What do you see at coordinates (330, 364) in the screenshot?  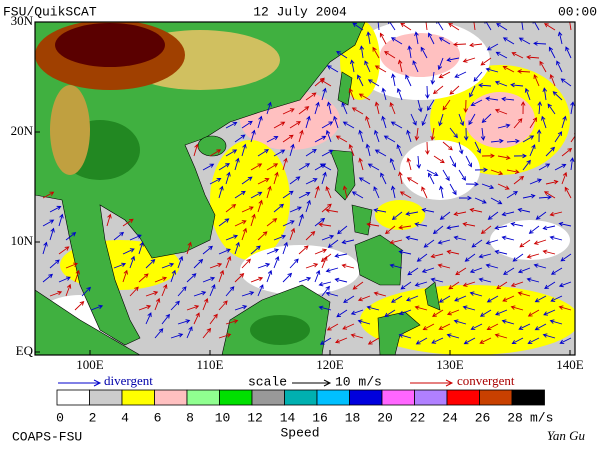 I see `lon-label: 120E` at bounding box center [330, 364].